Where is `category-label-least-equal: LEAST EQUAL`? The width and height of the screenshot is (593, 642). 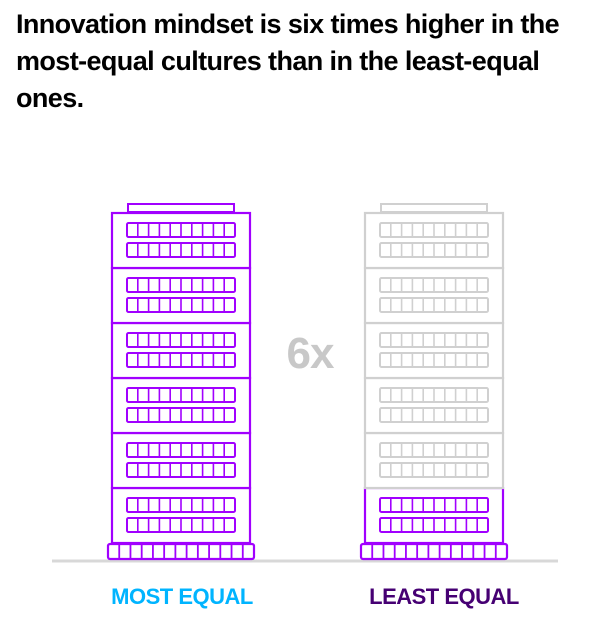 category-label-least-equal: LEAST EQUAL is located at coordinates (444, 596).